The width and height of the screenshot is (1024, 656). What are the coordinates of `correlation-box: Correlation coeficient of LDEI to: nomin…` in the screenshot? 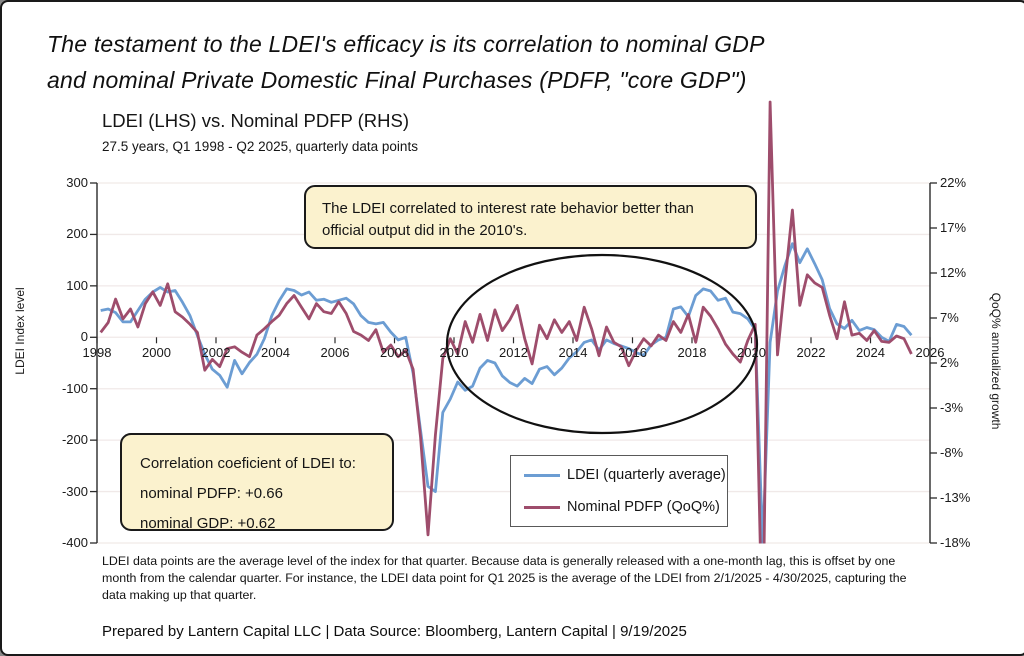 It's located at (257, 482).